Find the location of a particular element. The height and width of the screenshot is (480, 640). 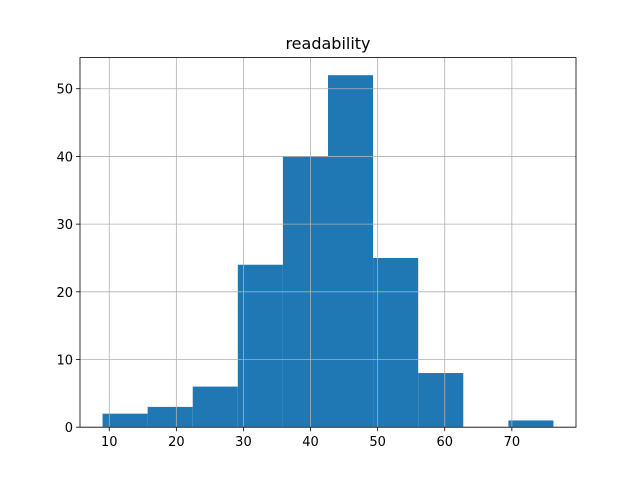

x-tick-label: 60 is located at coordinates (444, 442).